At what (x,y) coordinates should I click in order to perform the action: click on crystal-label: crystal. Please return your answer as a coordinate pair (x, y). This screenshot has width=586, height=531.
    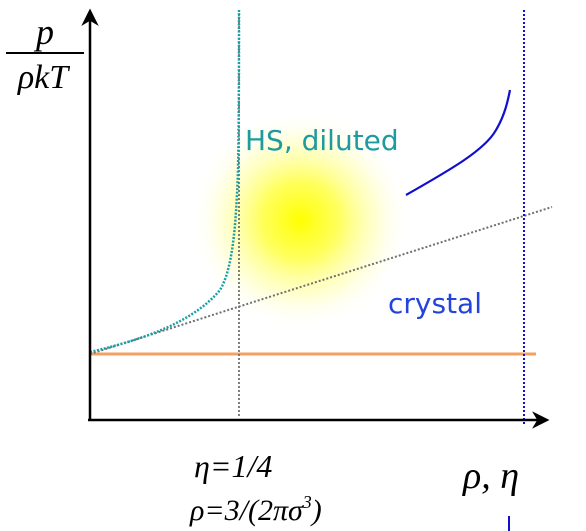
    Looking at the image, I should click on (435, 303).